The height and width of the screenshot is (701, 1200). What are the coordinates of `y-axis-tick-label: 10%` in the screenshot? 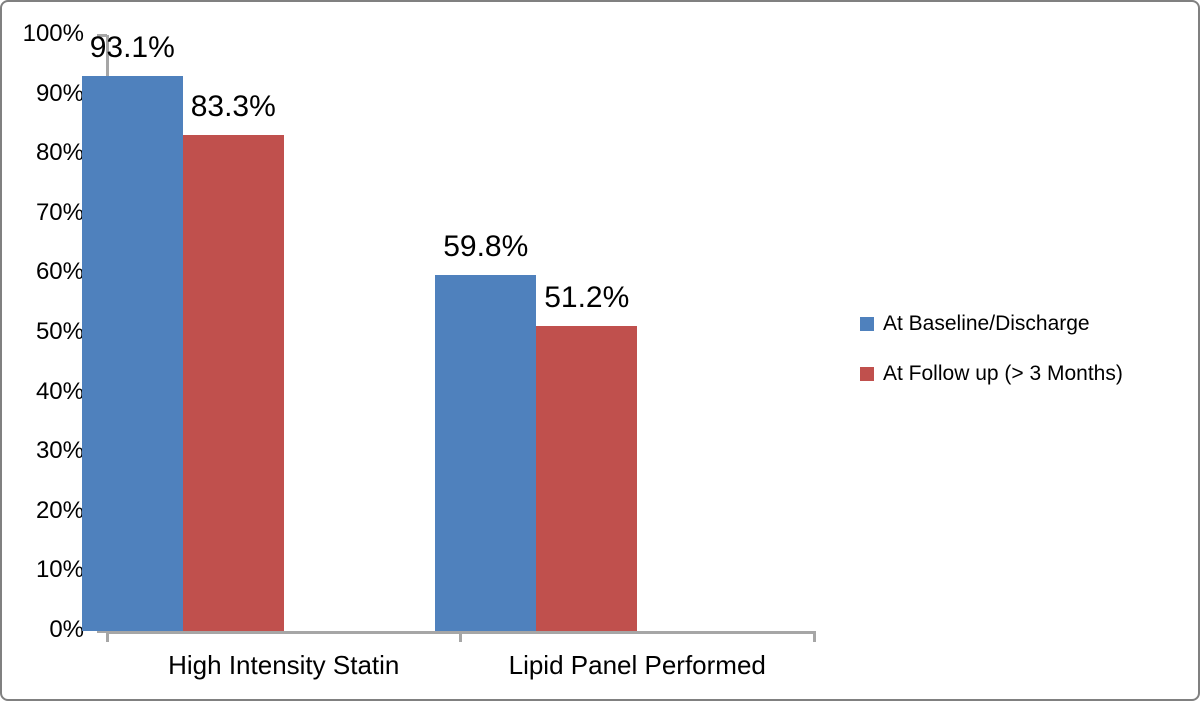 It's located at (59, 570).